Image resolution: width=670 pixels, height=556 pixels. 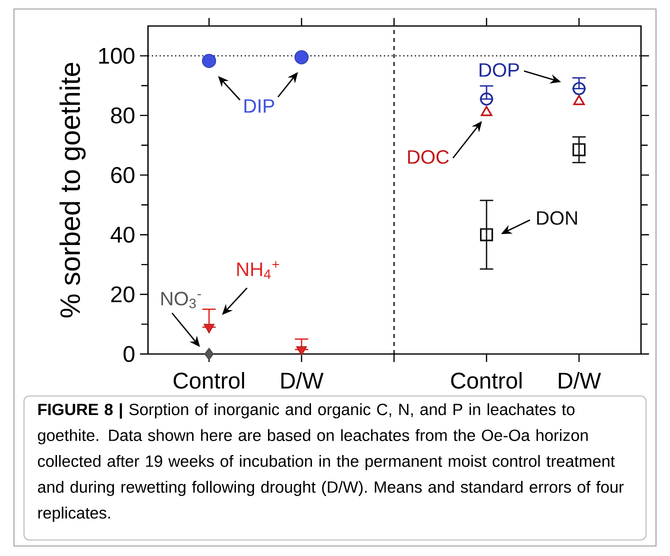 What do you see at coordinates (122, 294) in the screenshot?
I see `y-tick-label: 20` at bounding box center [122, 294].